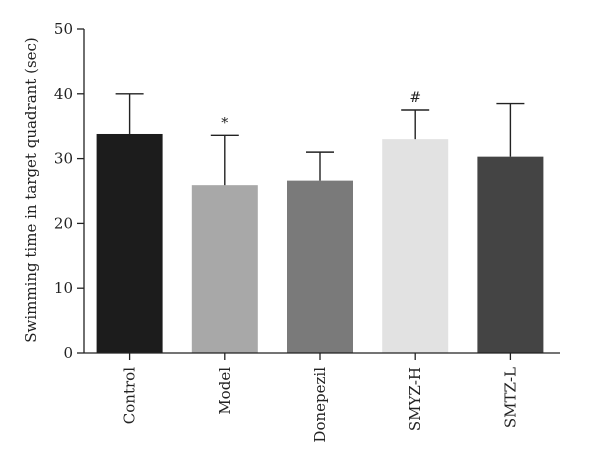  What do you see at coordinates (129, 243) in the screenshot?
I see `bar-control` at bounding box center [129, 243].